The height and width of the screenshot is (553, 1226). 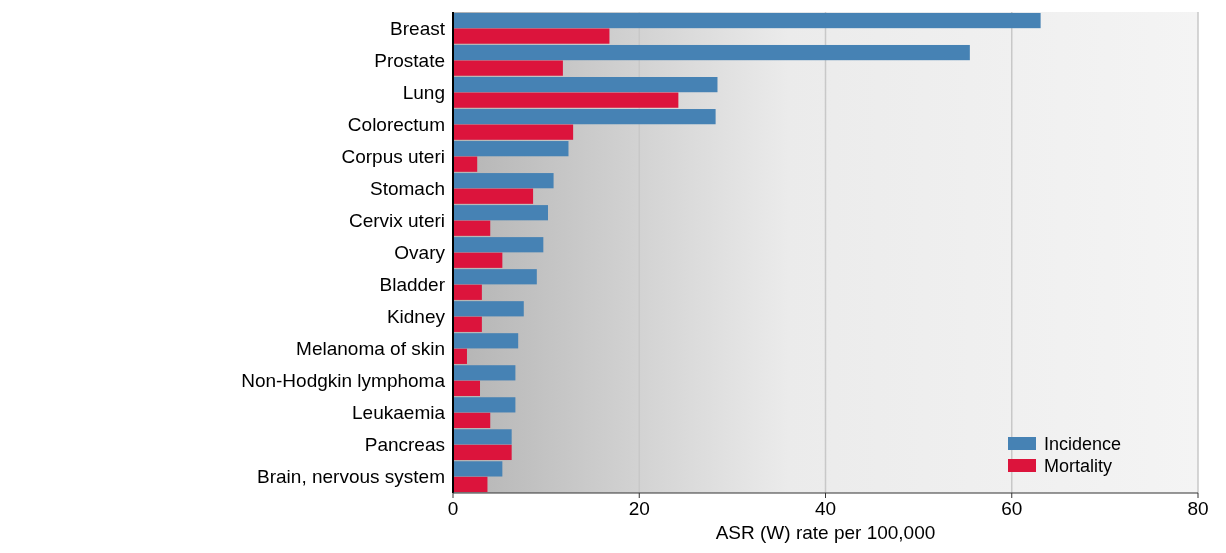 What do you see at coordinates (418, 28) in the screenshot?
I see `y-tick-label: Breast` at bounding box center [418, 28].